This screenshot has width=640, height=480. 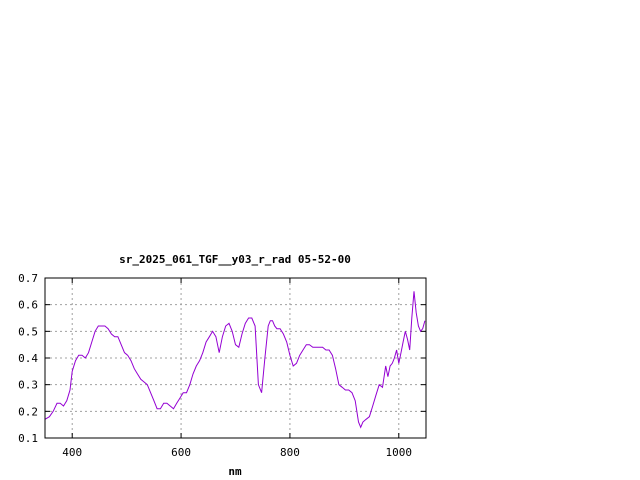 What do you see at coordinates (181, 452) in the screenshot?
I see `x-tick-label: 600` at bounding box center [181, 452].